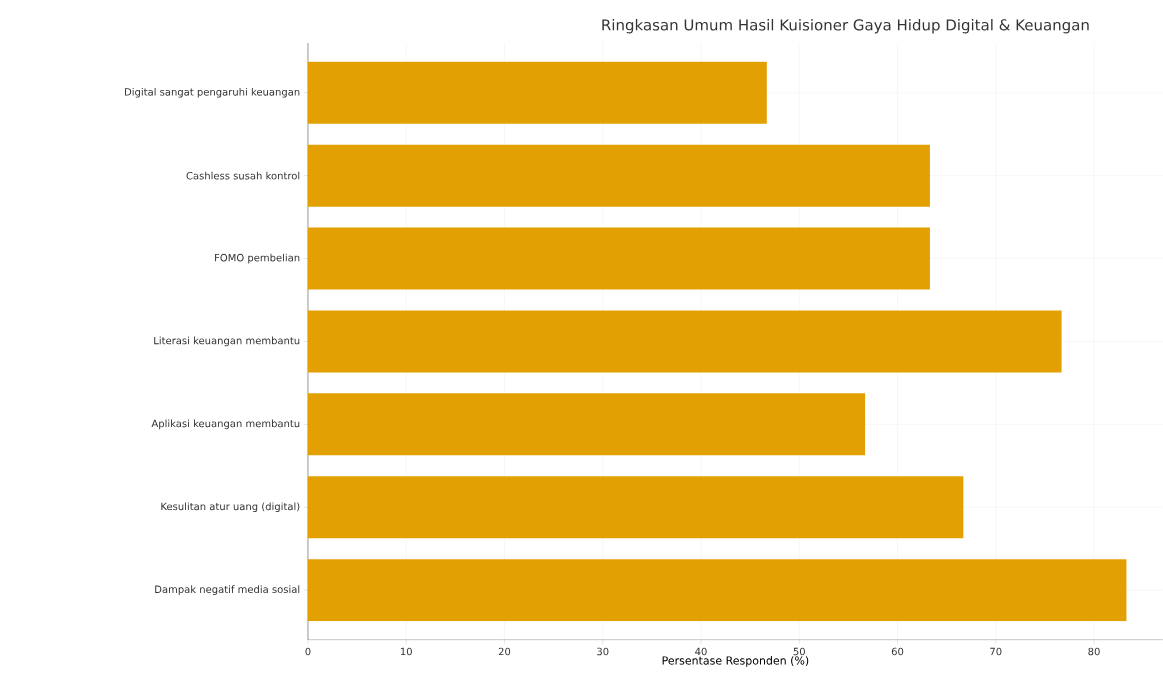 The width and height of the screenshot is (1163, 684). What do you see at coordinates (212, 92) in the screenshot?
I see `y-tick-label: Digital sangat pengaruhi keuangan` at bounding box center [212, 92].